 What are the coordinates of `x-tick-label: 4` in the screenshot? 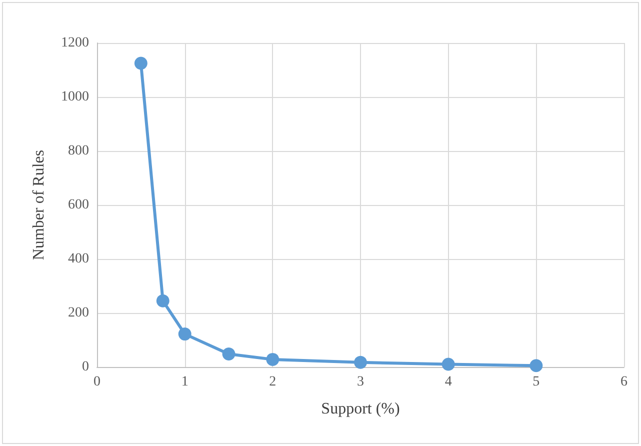 It's located at (448, 382).